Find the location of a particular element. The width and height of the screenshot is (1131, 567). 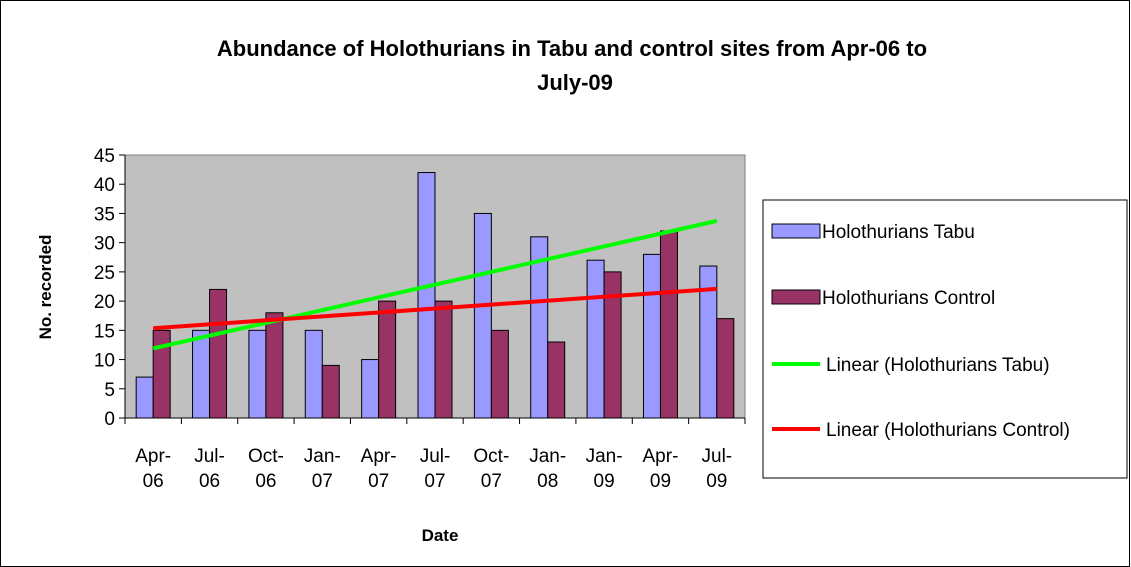

y-tick-label: 45 is located at coordinates (104, 156).